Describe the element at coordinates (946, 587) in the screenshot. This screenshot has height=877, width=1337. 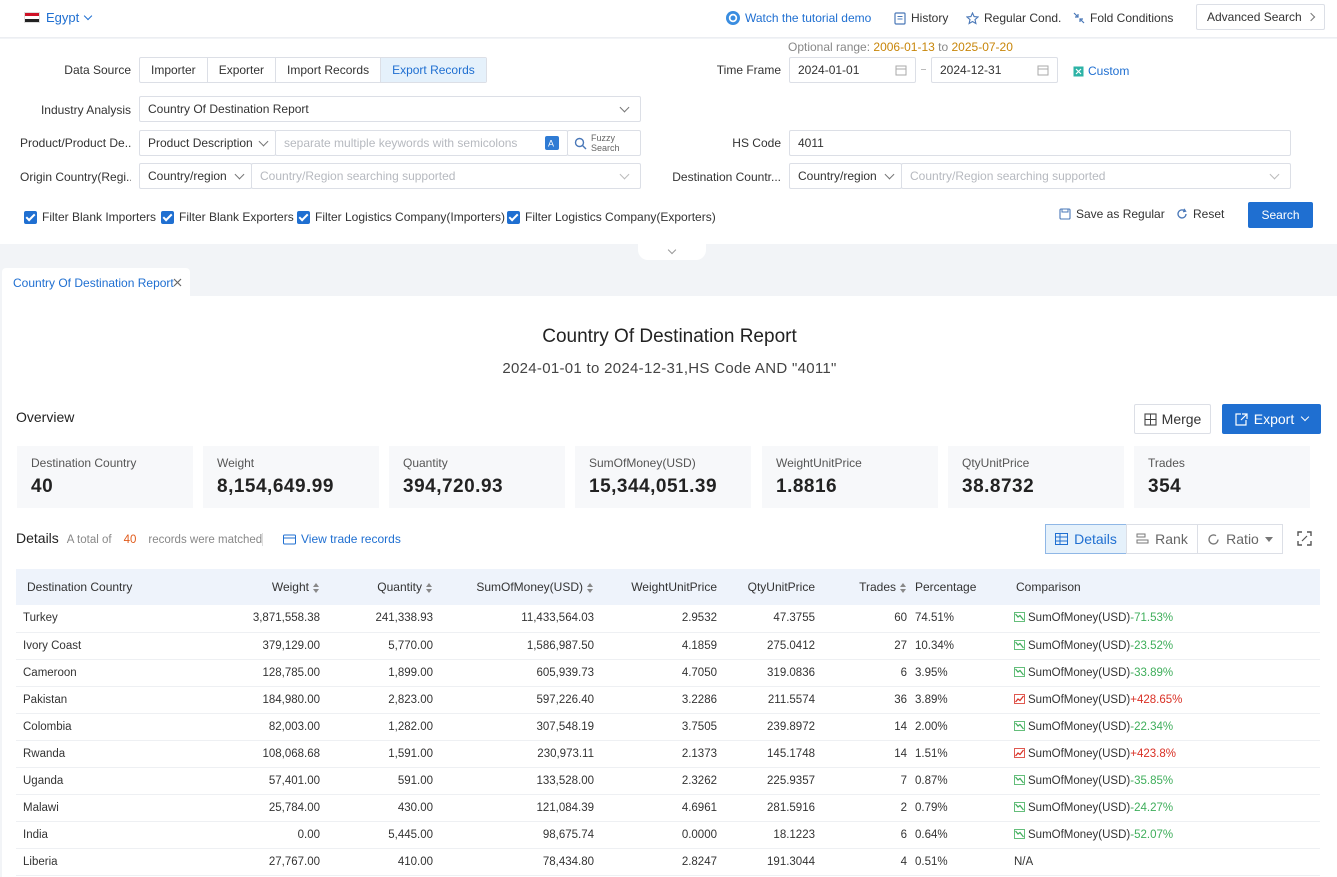
I see `header-label: Percentage` at that location.